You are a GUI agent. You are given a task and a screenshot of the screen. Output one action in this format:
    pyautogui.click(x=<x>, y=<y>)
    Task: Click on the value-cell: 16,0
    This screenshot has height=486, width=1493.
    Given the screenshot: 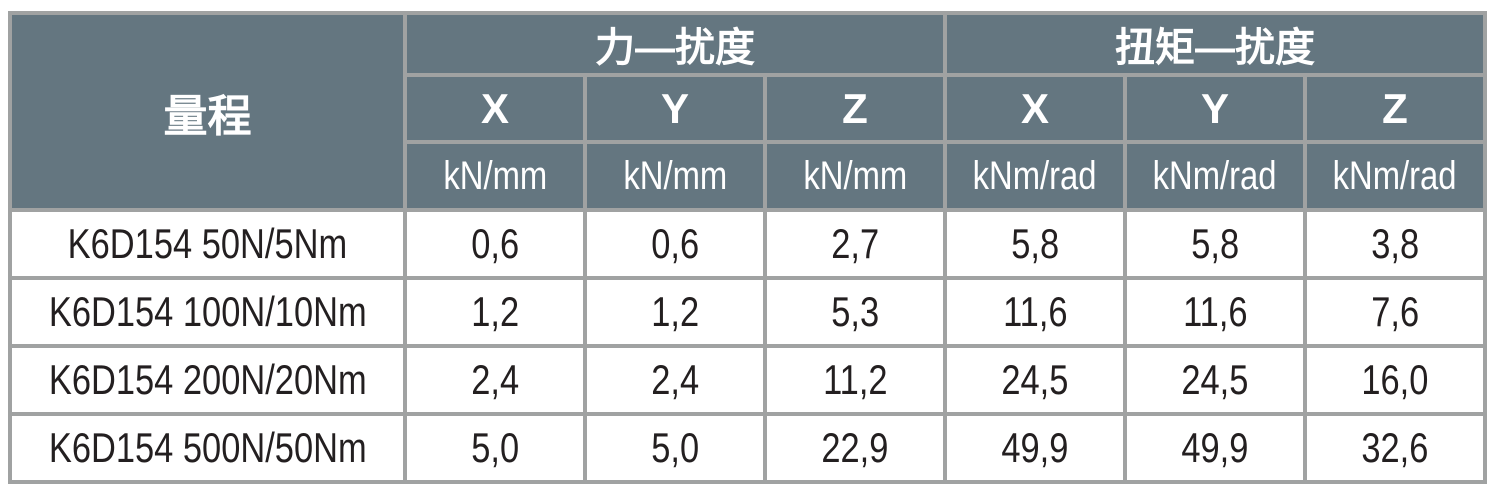 What is the action you would take?
    pyautogui.click(x=1395, y=380)
    